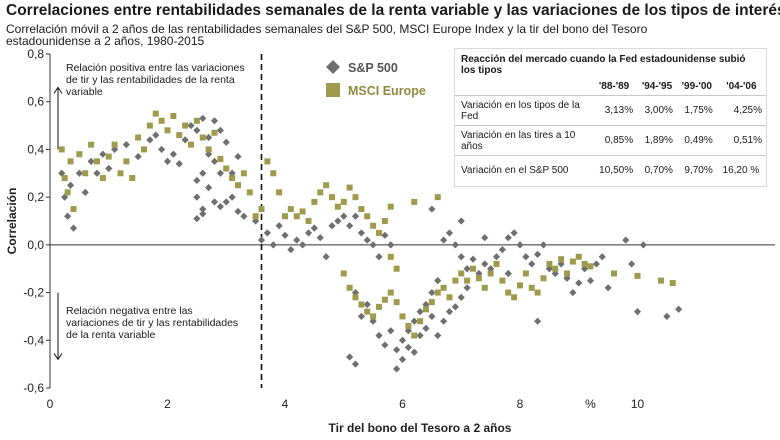 This screenshot has height=440, width=780. I want to click on table-cell: 3,00%, so click(657, 110).